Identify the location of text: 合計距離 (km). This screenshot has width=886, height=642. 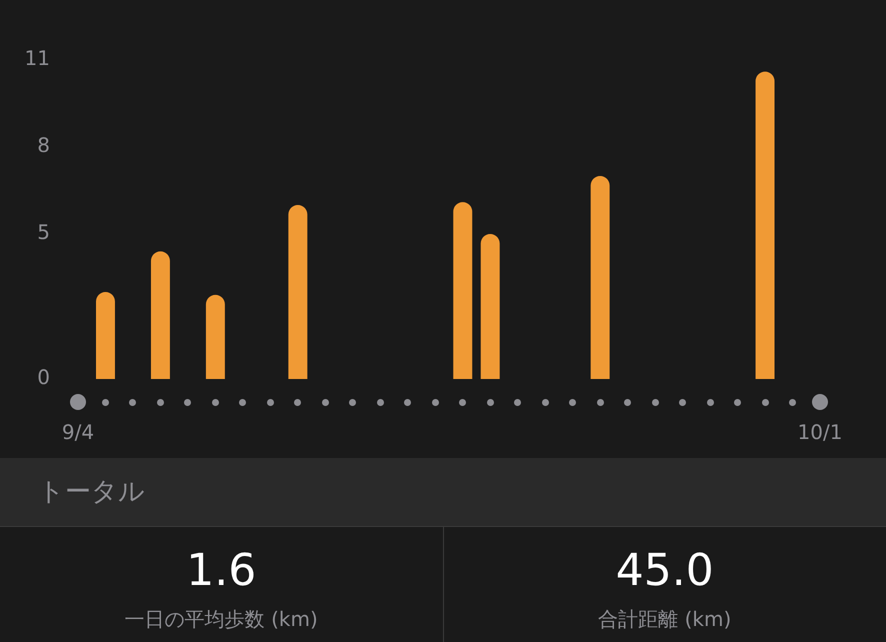
(664, 619).